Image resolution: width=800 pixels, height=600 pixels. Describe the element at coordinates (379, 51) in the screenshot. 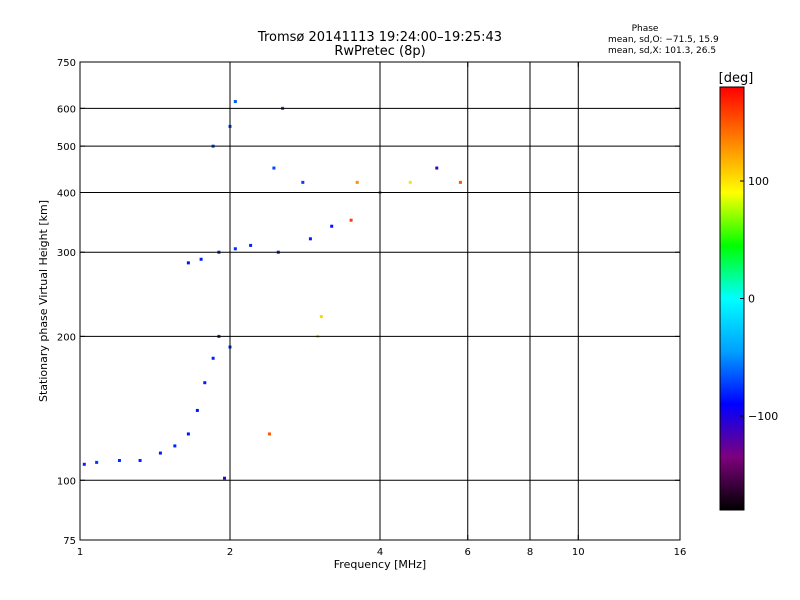

I see `chart-subtitle: RwPretec (8p)` at that location.